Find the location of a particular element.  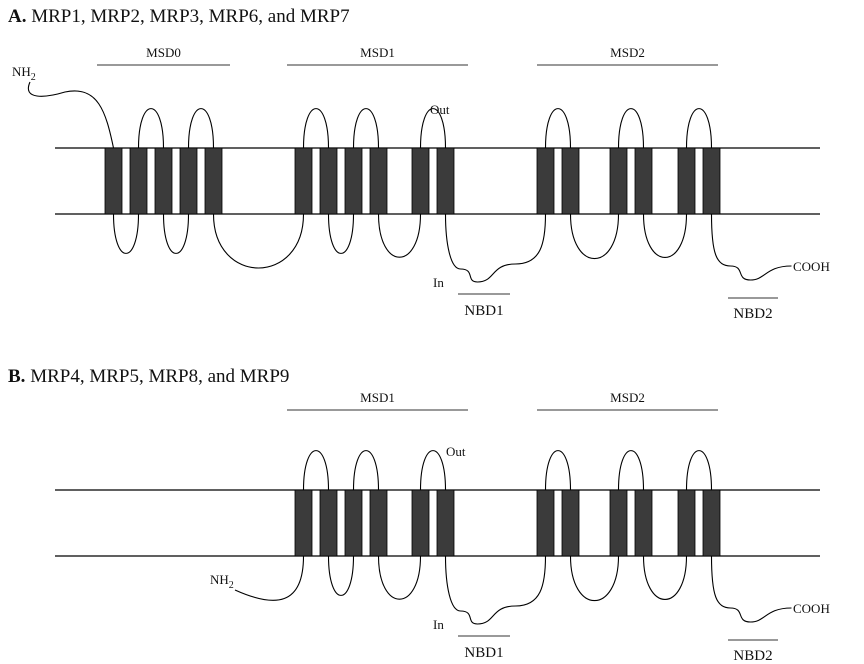

panel-label: A. is located at coordinates (17, 16).